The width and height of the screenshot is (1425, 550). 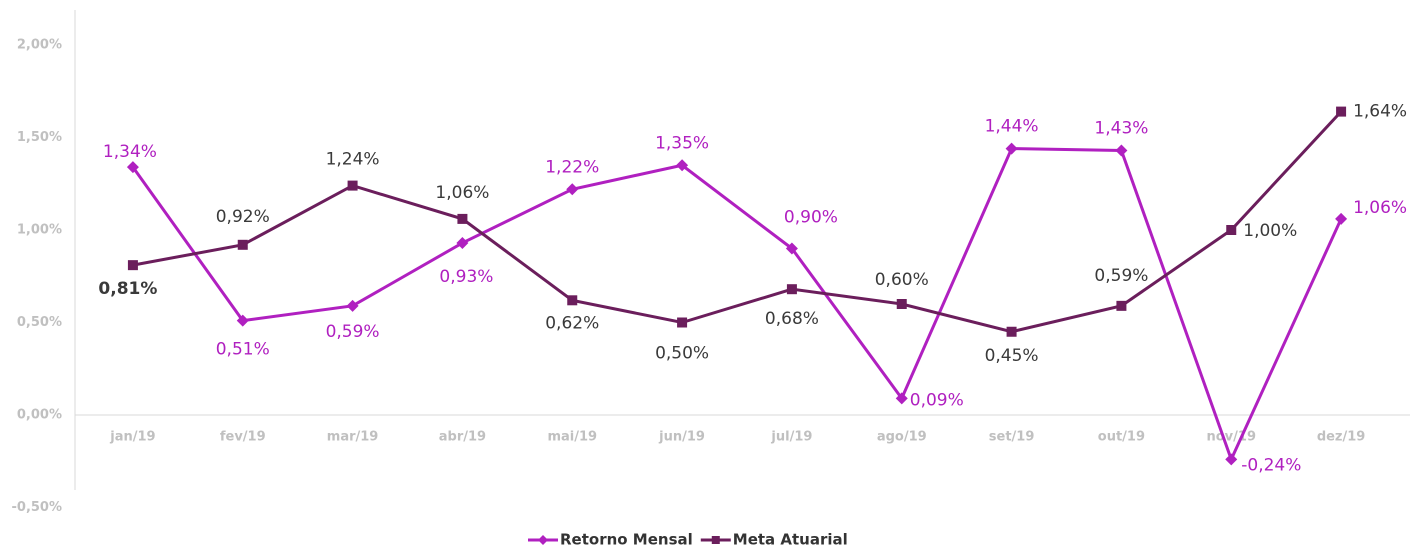 What do you see at coordinates (39, 322) in the screenshot?
I see `y-tick-label: 0,50%` at bounding box center [39, 322].